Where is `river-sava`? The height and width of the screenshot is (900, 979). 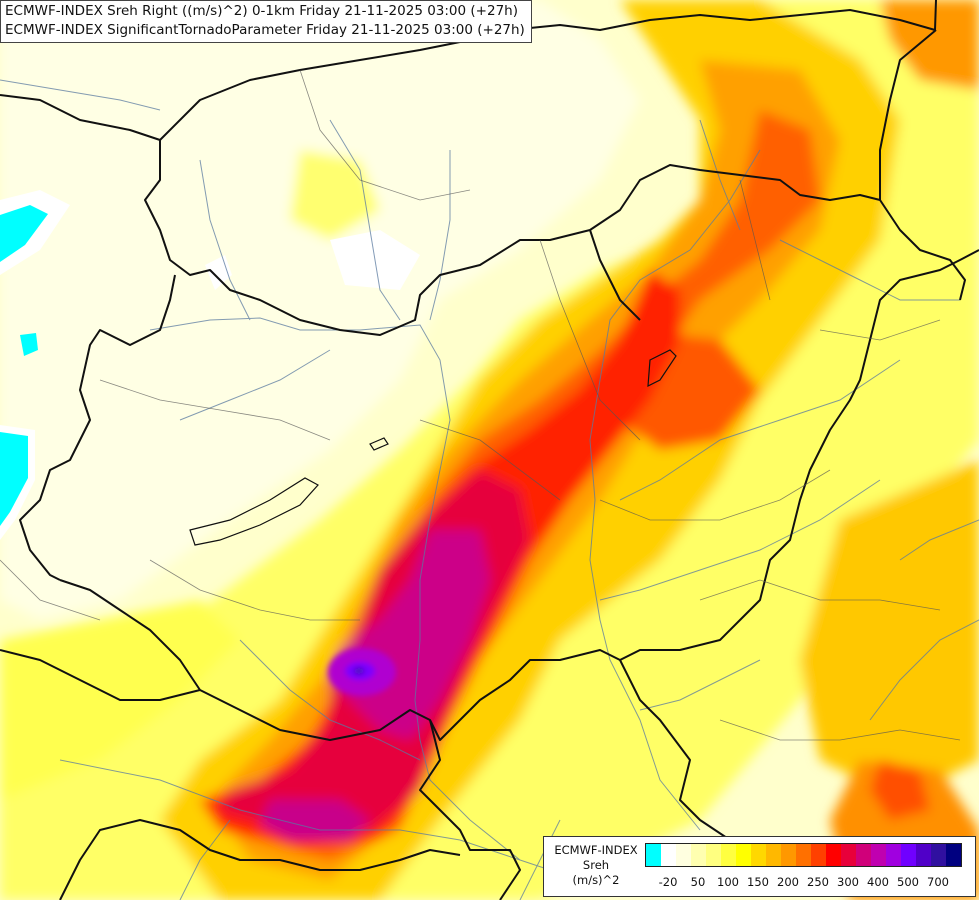
river-sava is located at coordinates (260, 800).